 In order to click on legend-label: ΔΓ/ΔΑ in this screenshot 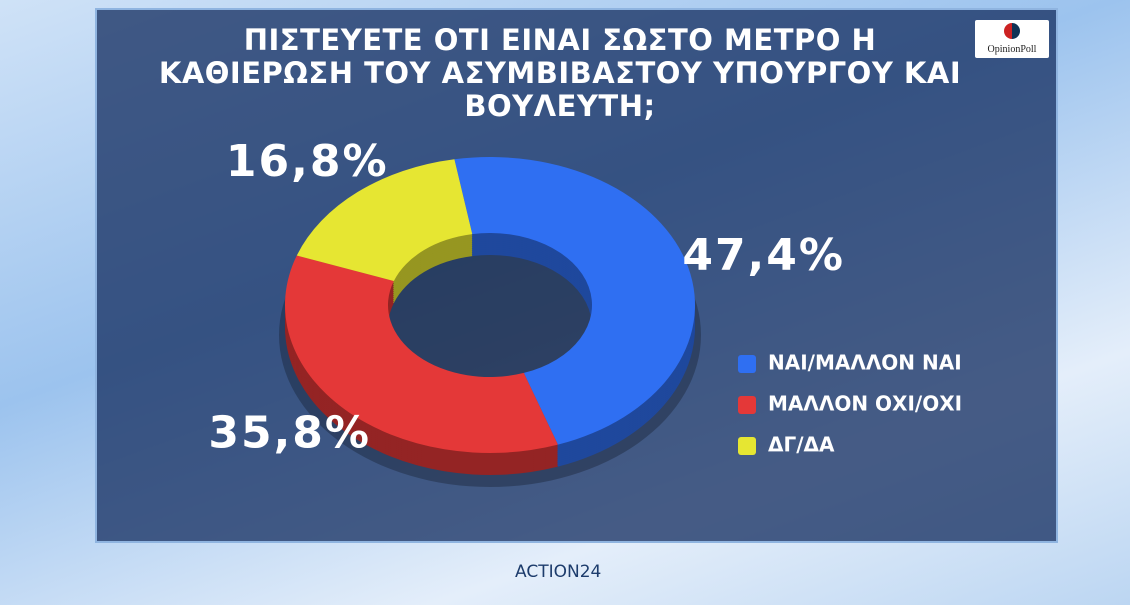, I will do `click(801, 445)`.